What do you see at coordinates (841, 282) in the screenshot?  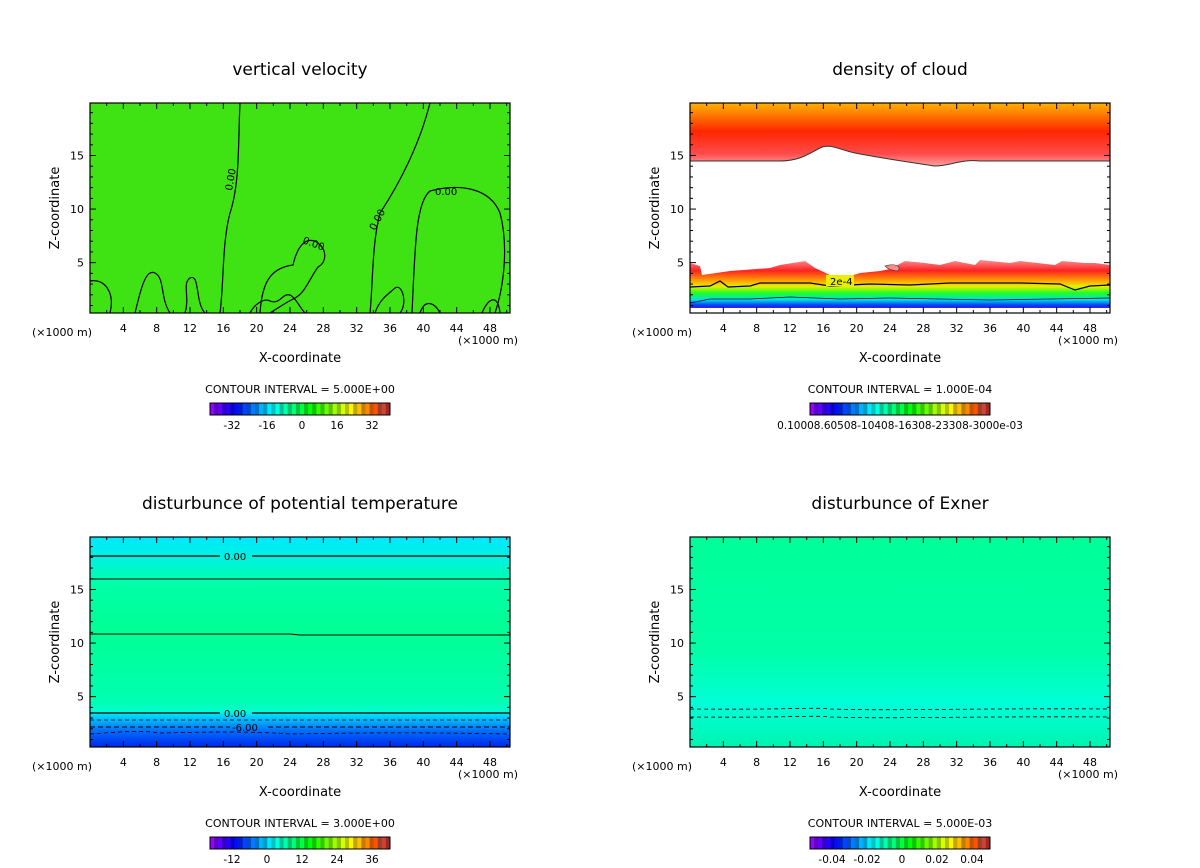 I see `contour-label: 2e-4` at bounding box center [841, 282].